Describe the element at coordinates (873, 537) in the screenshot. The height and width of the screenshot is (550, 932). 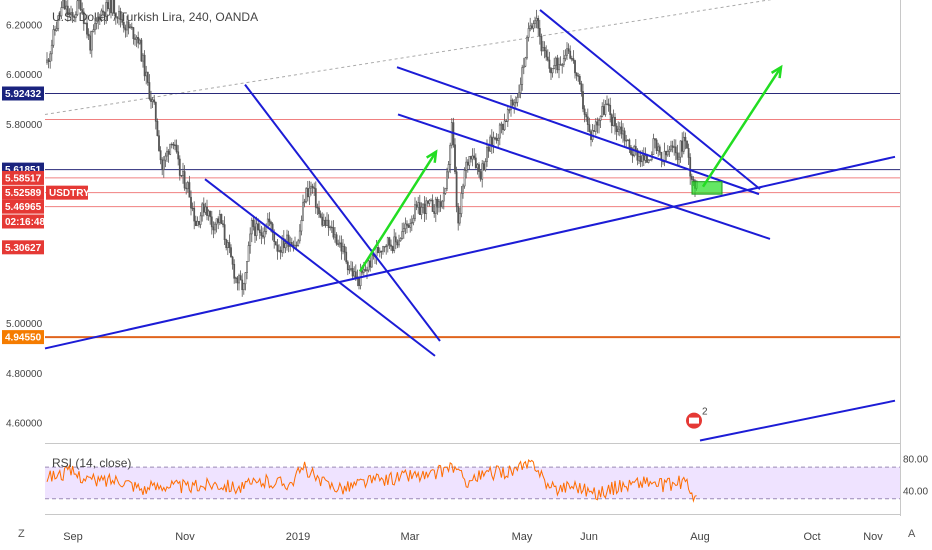
I see `time-tick-label: Nov` at that location.